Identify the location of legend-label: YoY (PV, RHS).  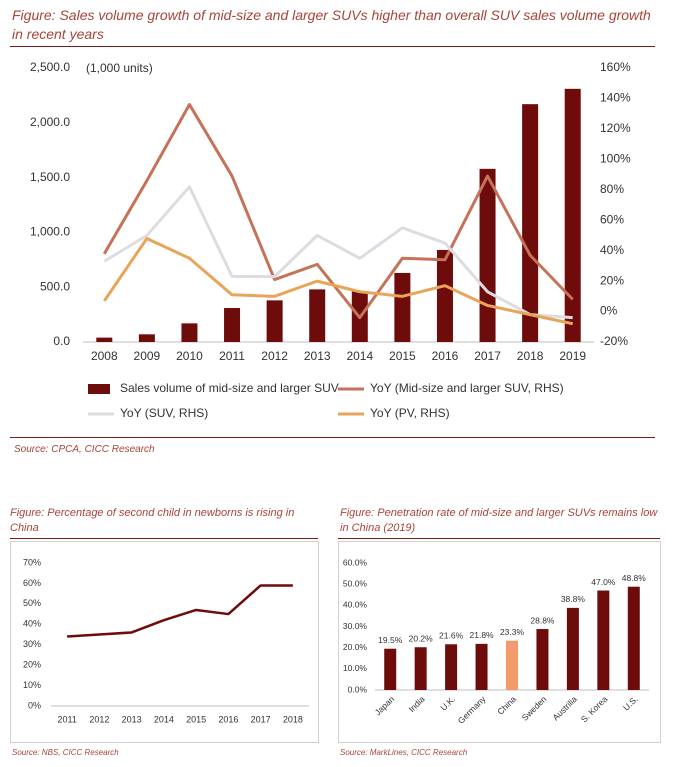
(410, 413).